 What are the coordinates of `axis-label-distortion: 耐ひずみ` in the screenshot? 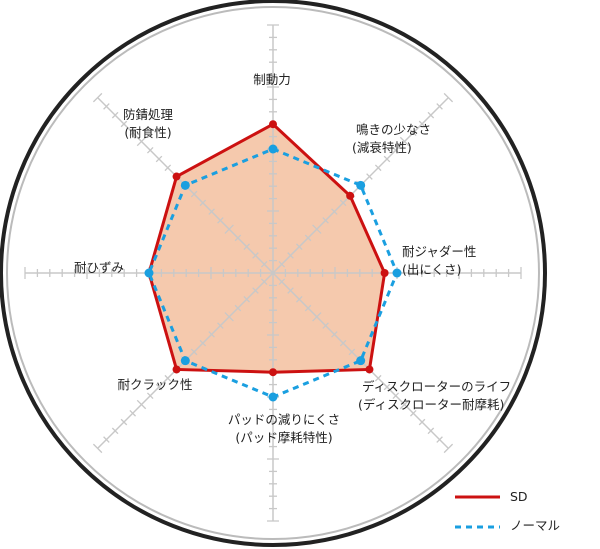 It's located at (99, 267).